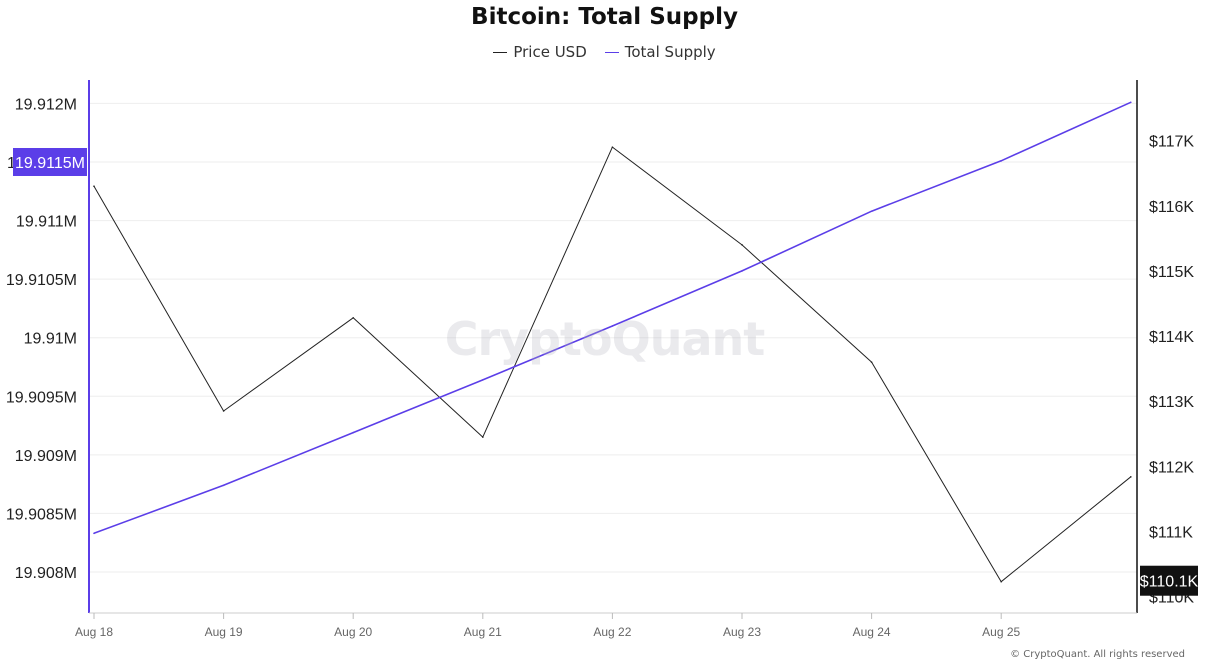  I want to click on y-right-tick-label: $116K, so click(1171, 207).